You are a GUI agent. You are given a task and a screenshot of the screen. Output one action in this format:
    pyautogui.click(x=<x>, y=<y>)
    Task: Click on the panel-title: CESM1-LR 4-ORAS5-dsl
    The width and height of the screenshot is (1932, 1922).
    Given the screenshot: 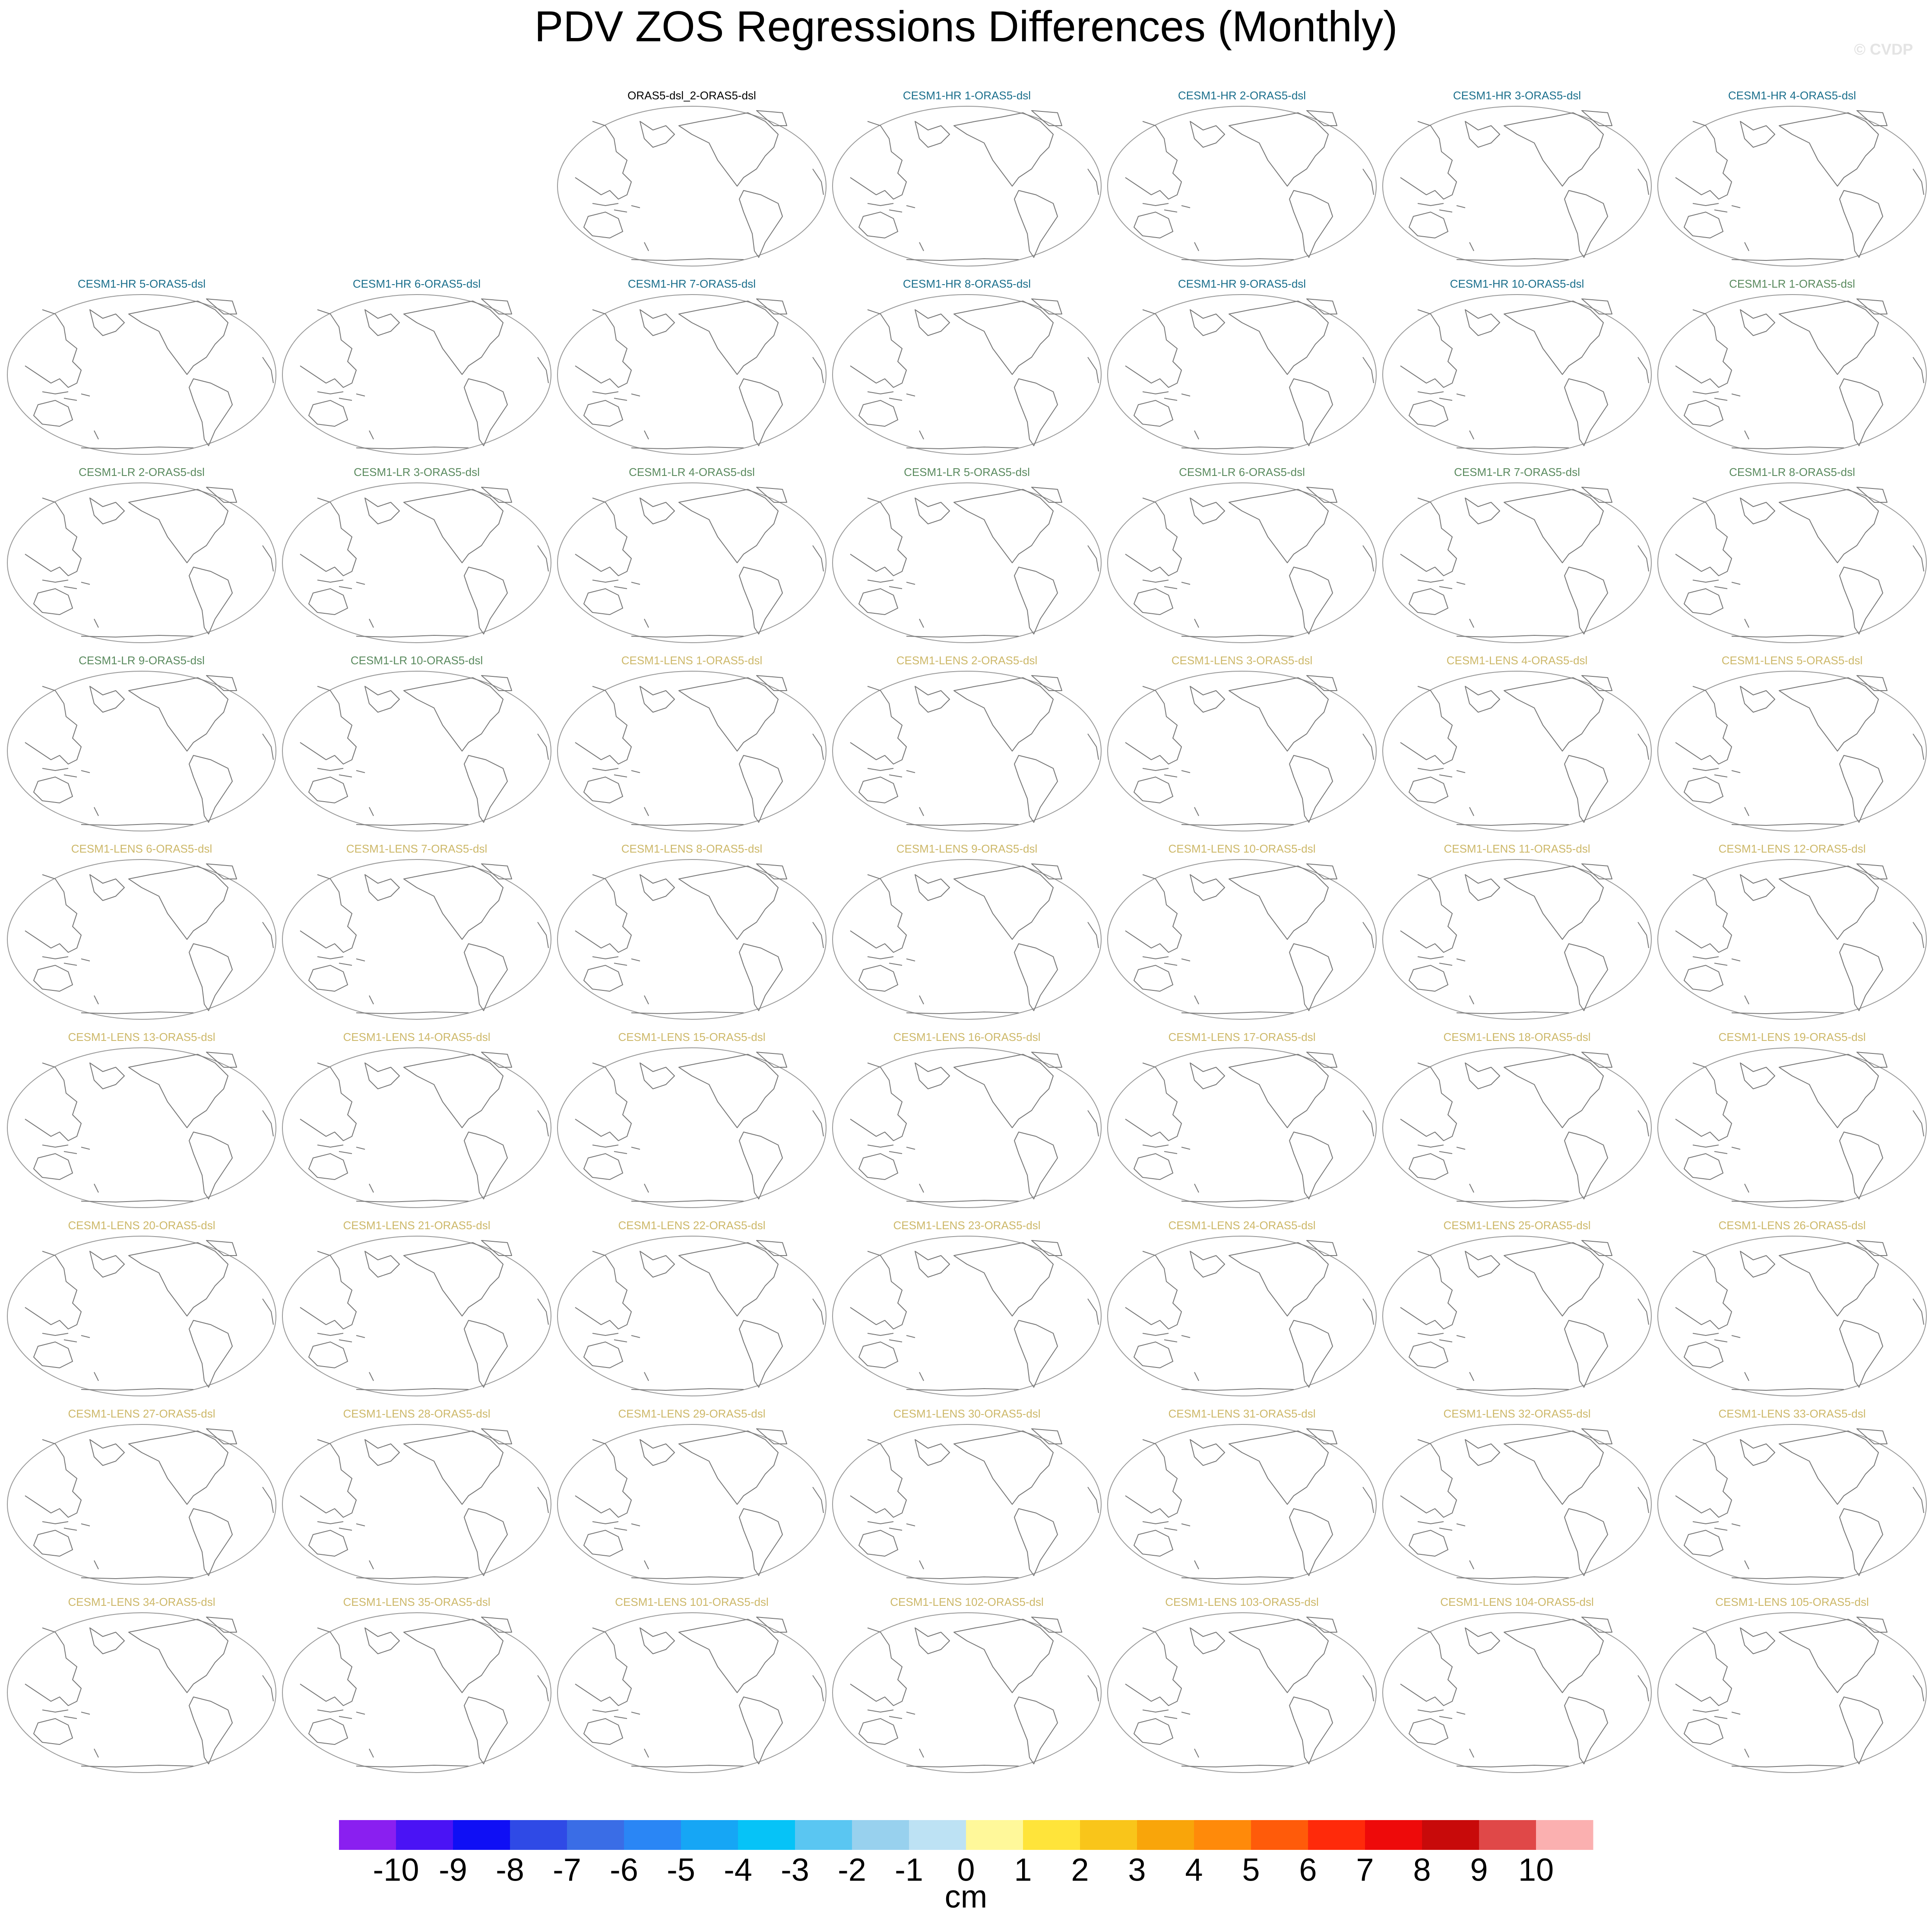 What is the action you would take?
    pyautogui.click(x=692, y=473)
    